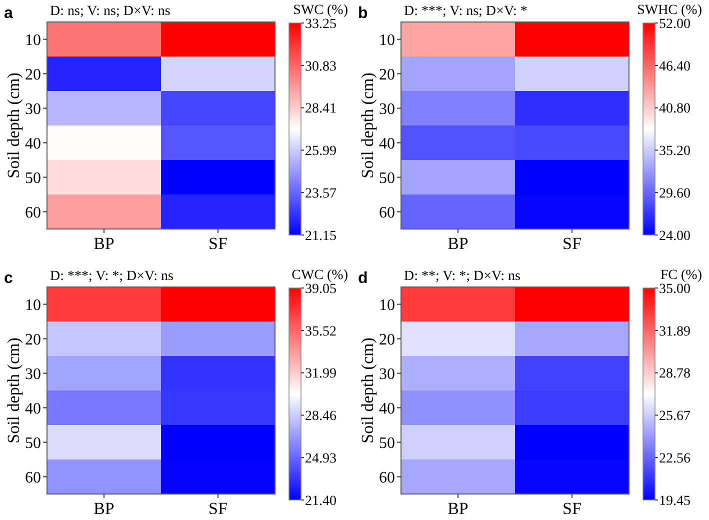 The height and width of the screenshot is (520, 709). I want to click on color-bar-label: 28.46, so click(320, 416).